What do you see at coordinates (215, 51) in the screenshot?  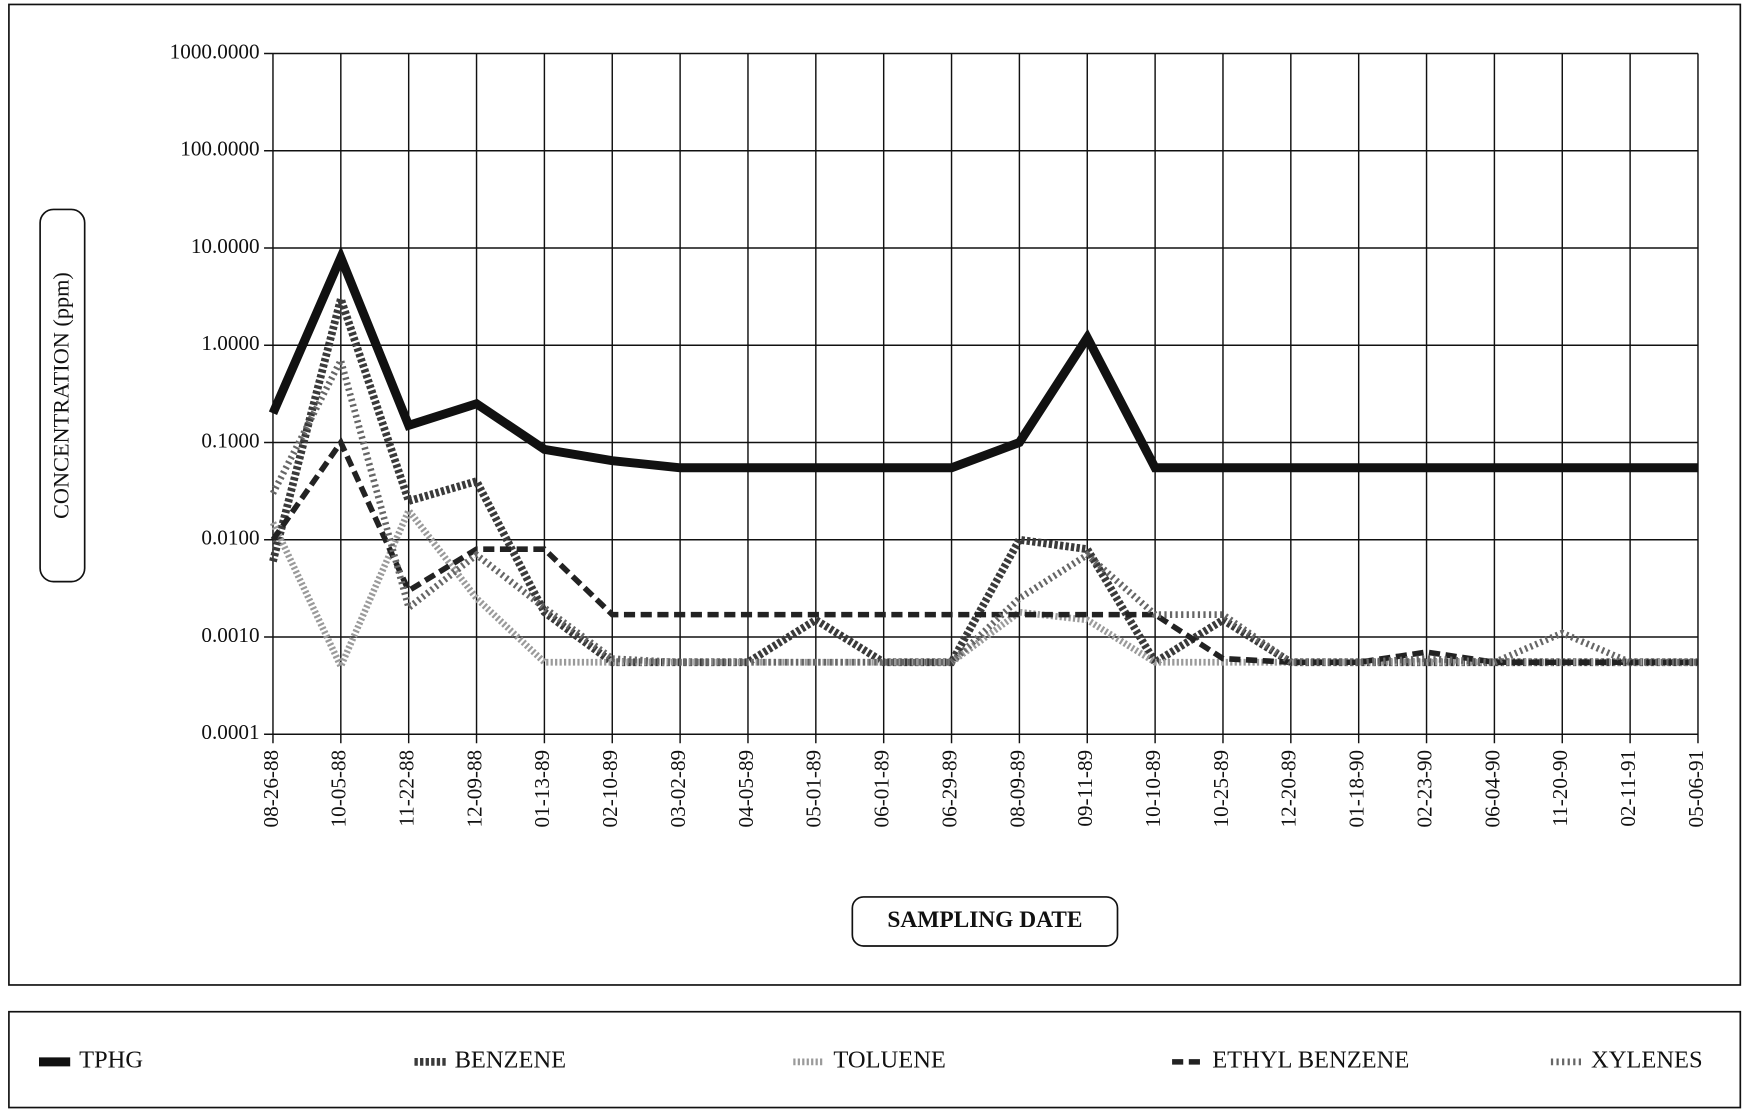 I see `y-tick-label: 1000.0000` at bounding box center [215, 51].